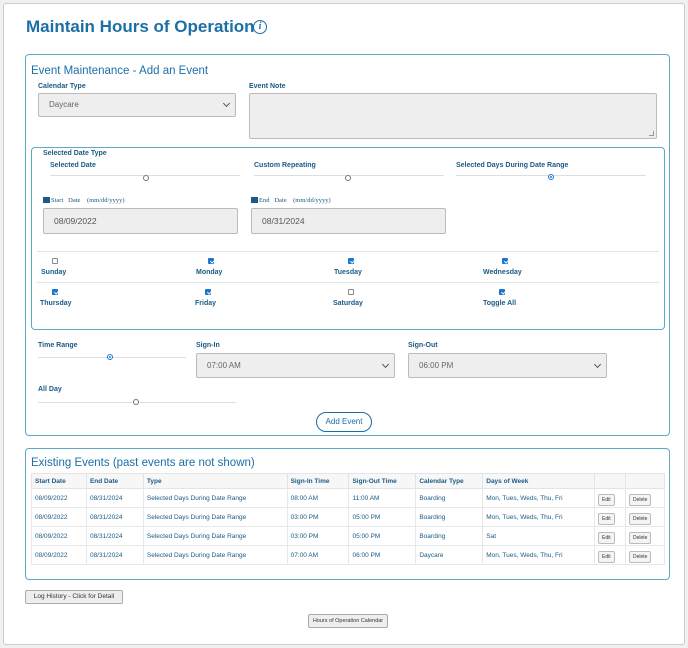  Describe the element at coordinates (449, 481) in the screenshot. I see `column-header: Calendar Type` at that location.